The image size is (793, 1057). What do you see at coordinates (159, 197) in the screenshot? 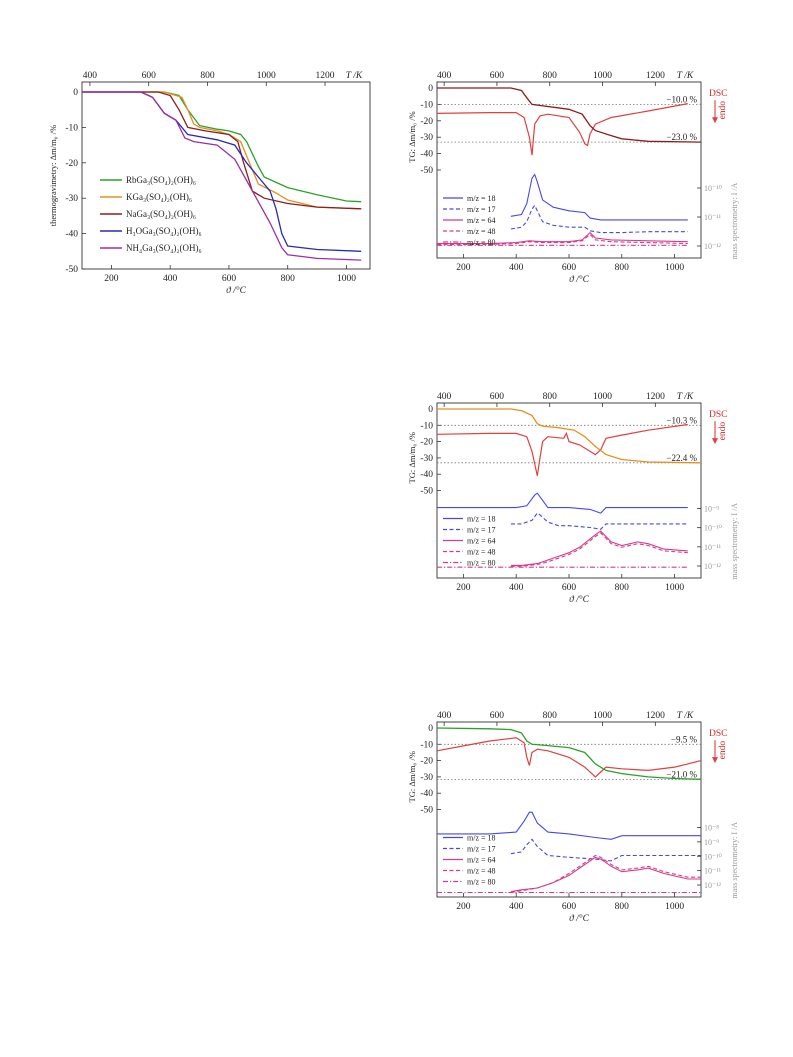
I see `legend-label: KGa₃(SO₄)₂(OH)₆` at bounding box center [159, 197].